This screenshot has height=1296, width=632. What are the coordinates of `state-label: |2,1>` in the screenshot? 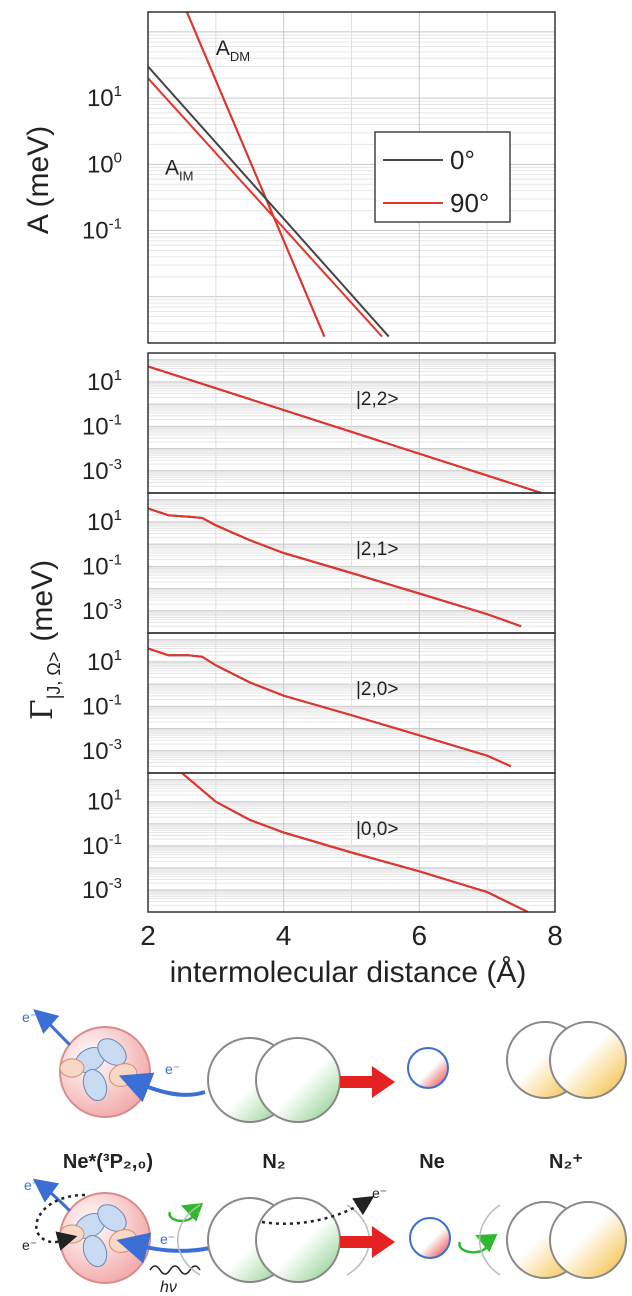 It's located at (377, 549).